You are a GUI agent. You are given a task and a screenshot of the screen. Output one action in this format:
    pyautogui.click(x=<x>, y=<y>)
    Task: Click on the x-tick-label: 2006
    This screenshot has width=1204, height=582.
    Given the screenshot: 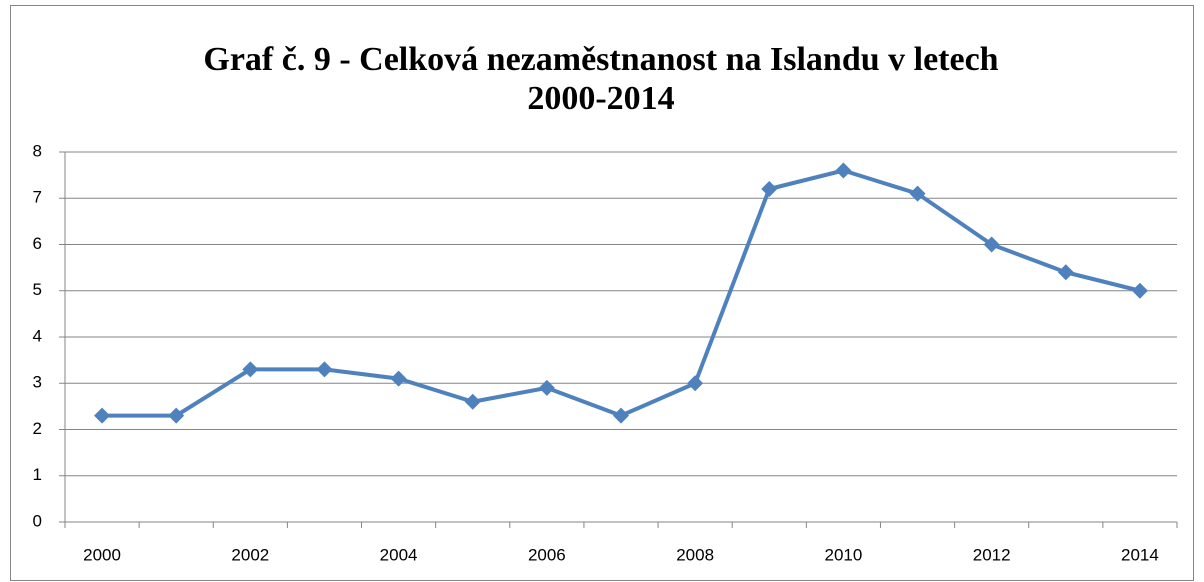 What is the action you would take?
    pyautogui.click(x=547, y=554)
    